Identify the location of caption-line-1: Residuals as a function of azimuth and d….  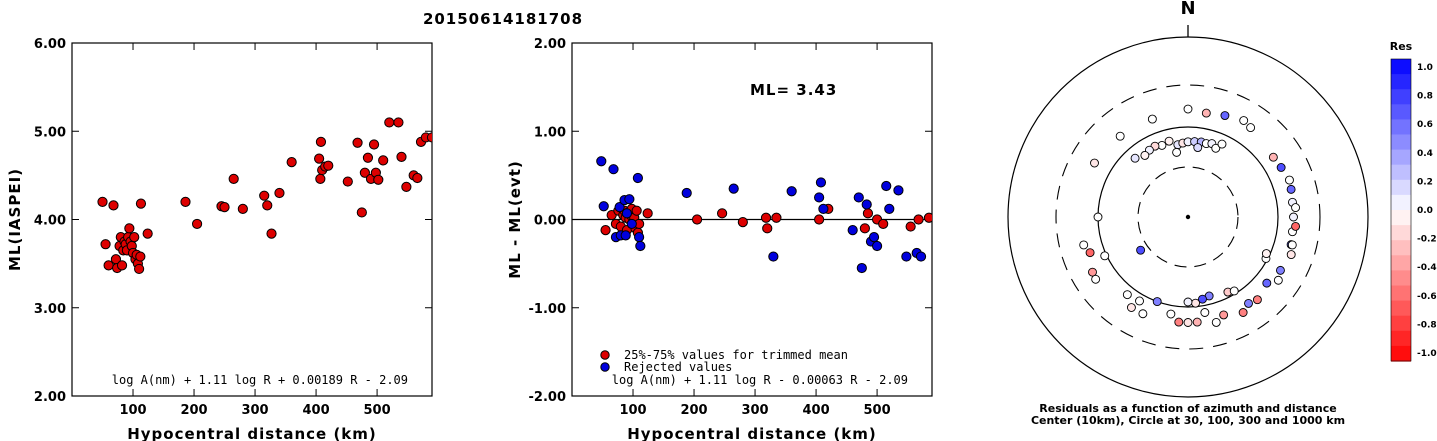
(1187, 408).